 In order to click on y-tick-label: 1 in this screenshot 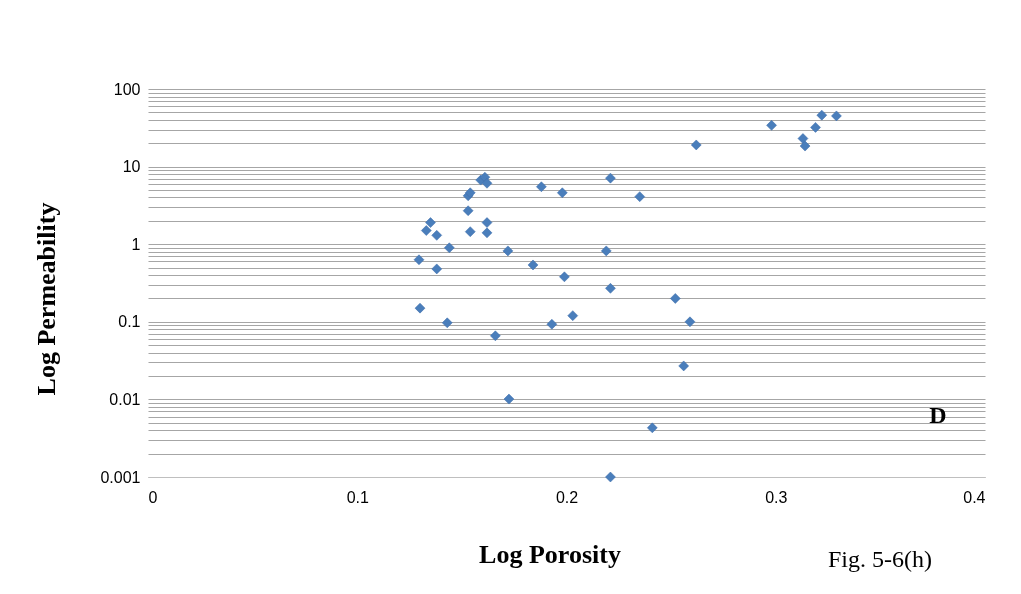, I will do `click(136, 244)`.